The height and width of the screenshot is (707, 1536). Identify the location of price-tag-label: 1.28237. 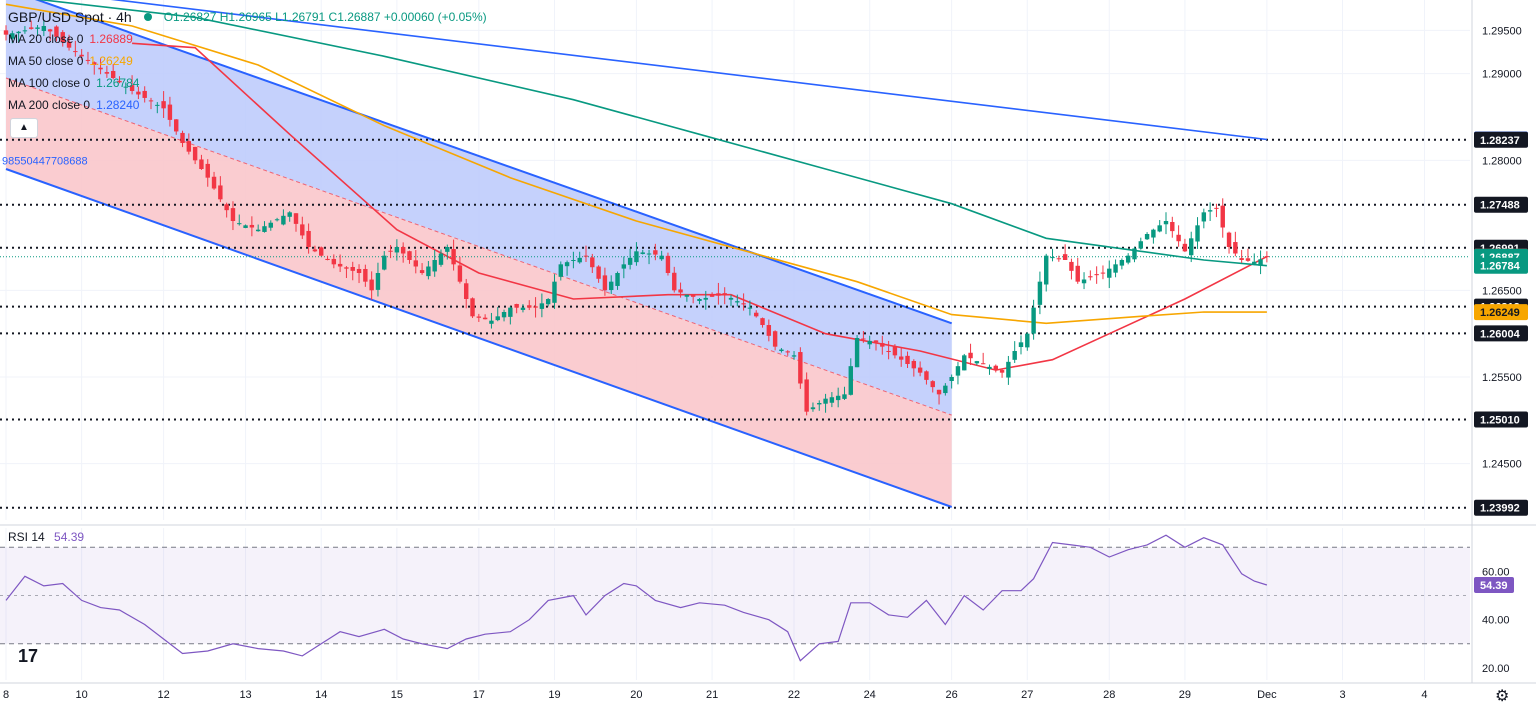
(1500, 141).